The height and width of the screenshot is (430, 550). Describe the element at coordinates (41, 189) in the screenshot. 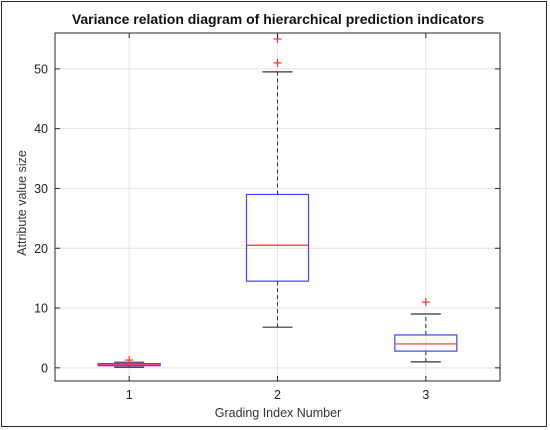

I see `y-tick-label: 30` at that location.